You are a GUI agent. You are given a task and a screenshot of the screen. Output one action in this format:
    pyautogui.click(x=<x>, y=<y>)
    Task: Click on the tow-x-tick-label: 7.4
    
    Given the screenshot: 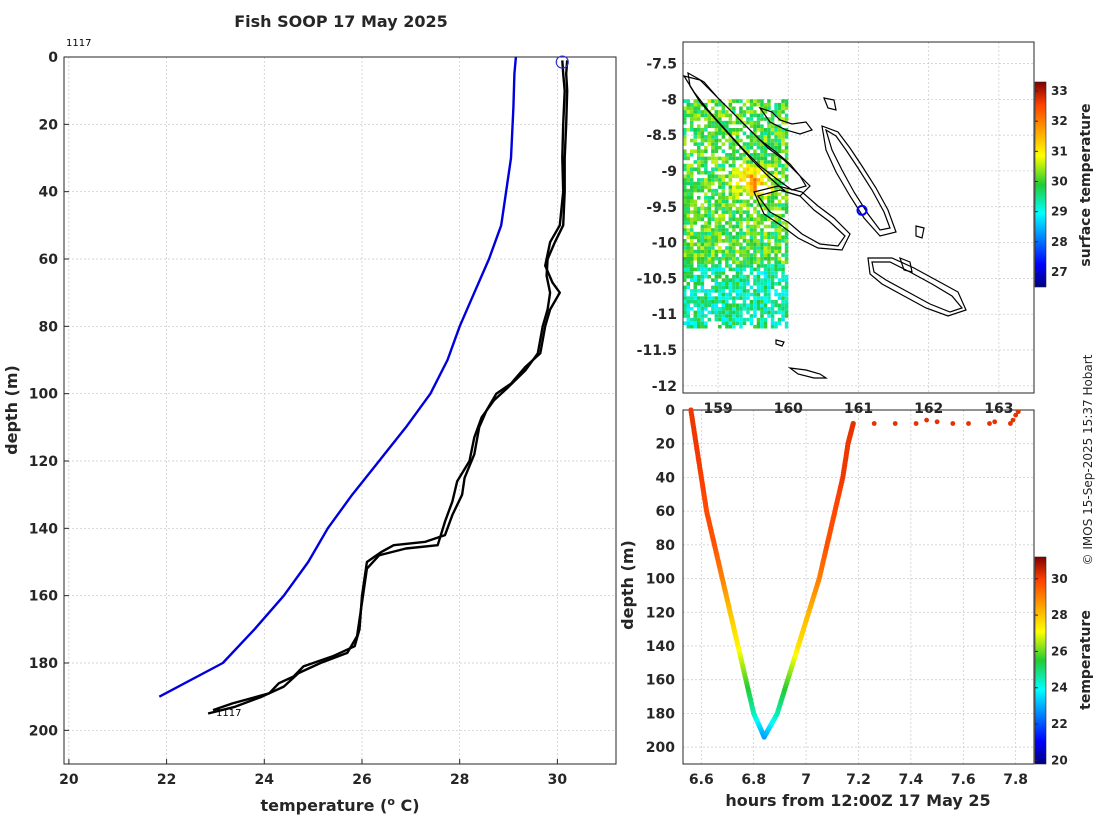 What is the action you would take?
    pyautogui.click(x=910, y=780)
    